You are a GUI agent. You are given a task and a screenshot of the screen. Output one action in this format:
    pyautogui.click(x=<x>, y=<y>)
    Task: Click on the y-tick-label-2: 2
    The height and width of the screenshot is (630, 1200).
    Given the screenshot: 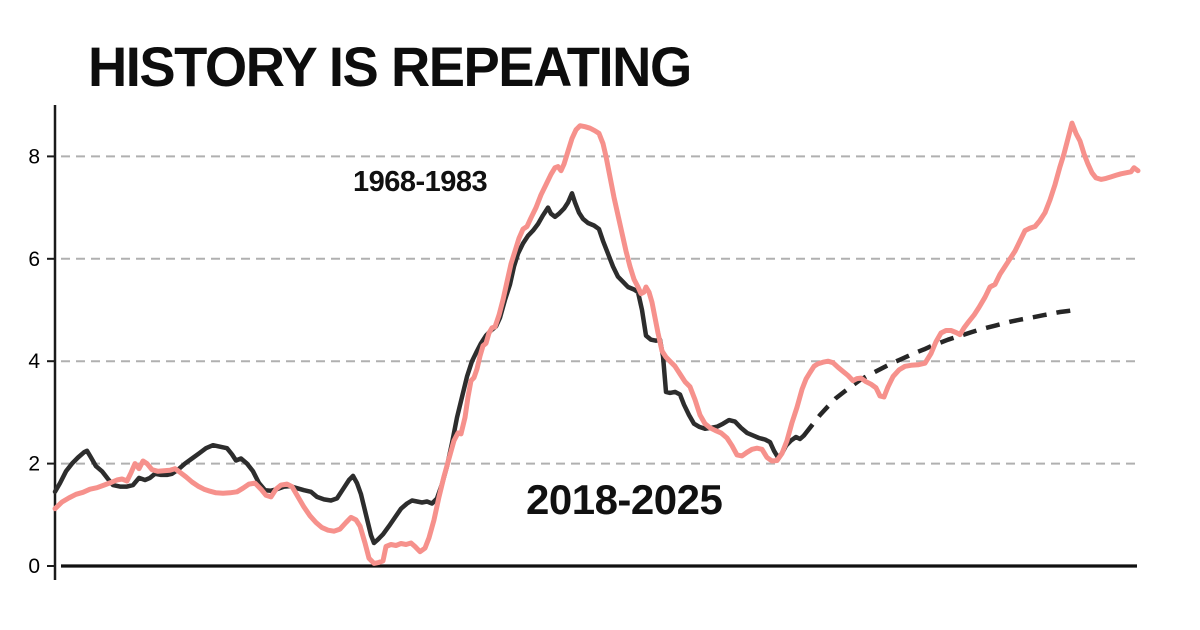 What is the action you would take?
    pyautogui.click(x=34, y=464)
    